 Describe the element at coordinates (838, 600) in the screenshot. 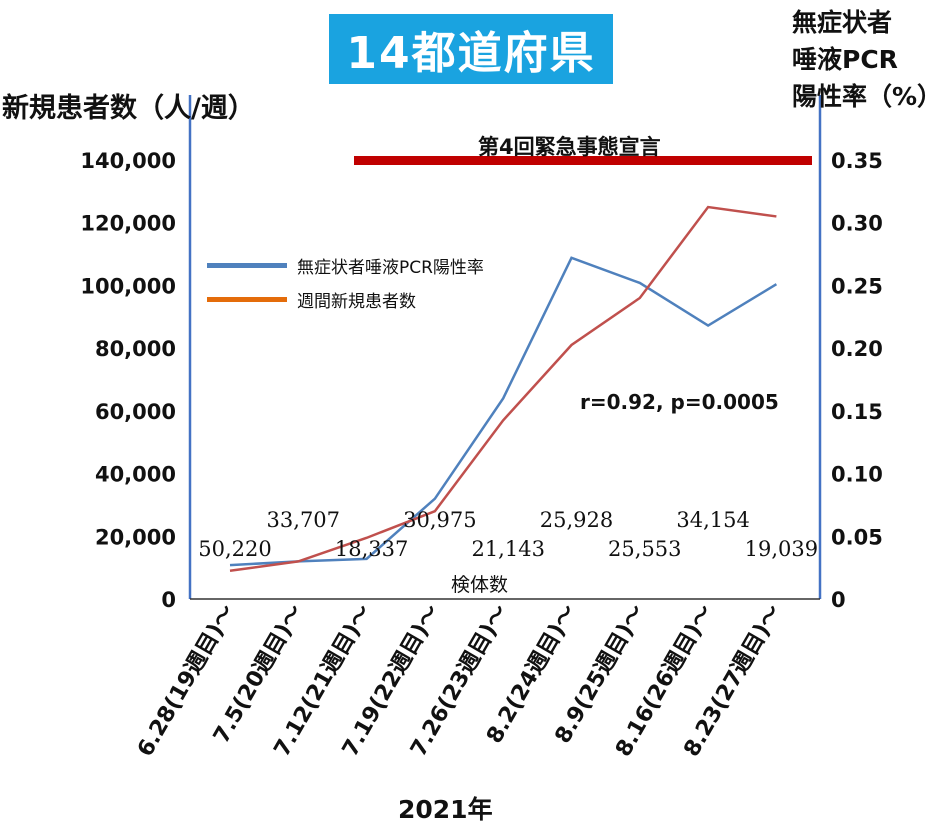

I see `right-tick-label: 0` at that location.